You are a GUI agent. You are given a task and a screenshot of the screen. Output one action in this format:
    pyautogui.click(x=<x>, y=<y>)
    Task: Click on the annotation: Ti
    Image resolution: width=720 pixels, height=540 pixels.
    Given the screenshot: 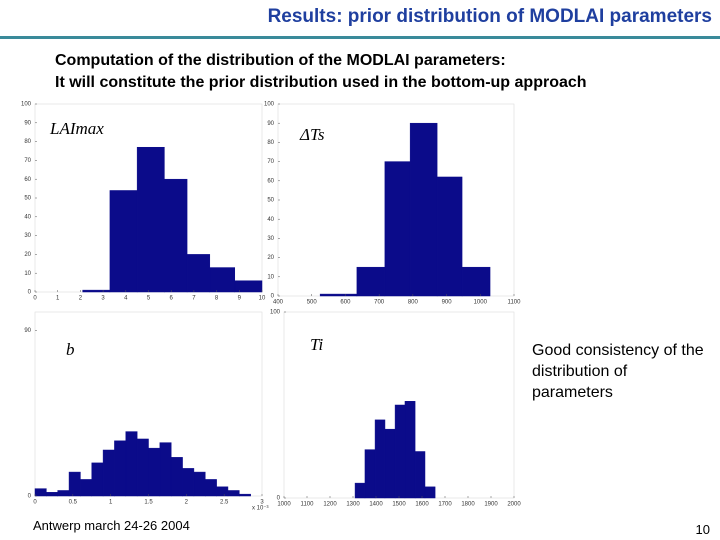 What is the action you would take?
    pyautogui.click(x=317, y=344)
    